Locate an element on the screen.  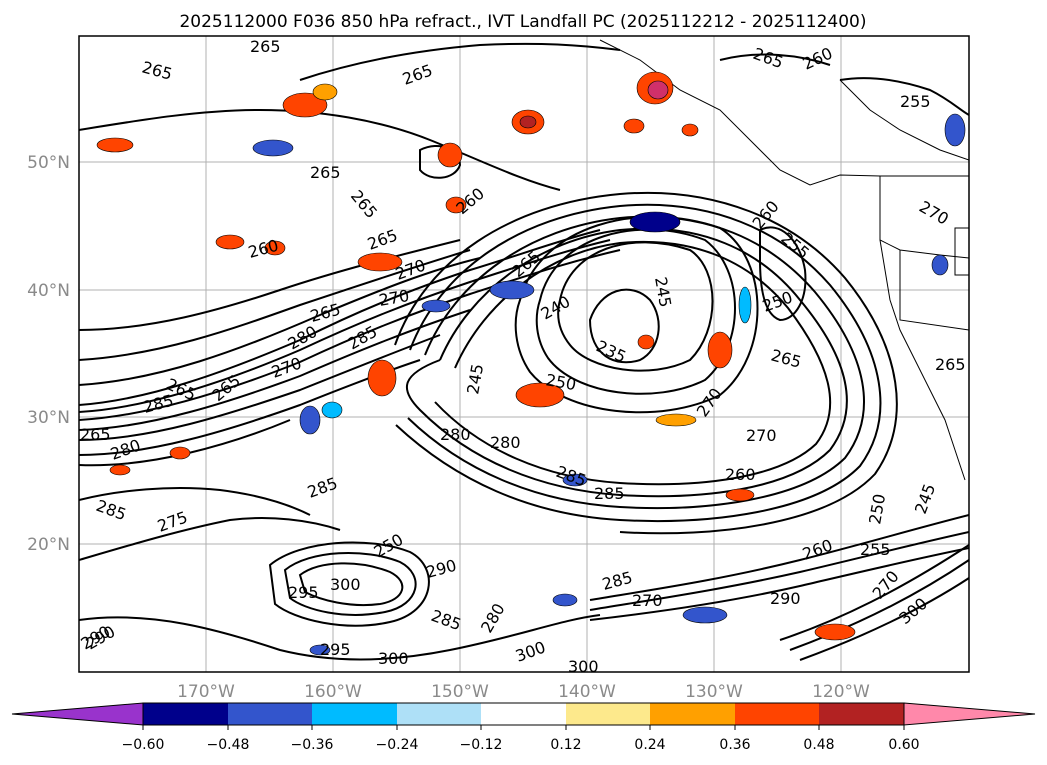
colorbar-tick-label: −0.36 is located at coordinates (312, 745).